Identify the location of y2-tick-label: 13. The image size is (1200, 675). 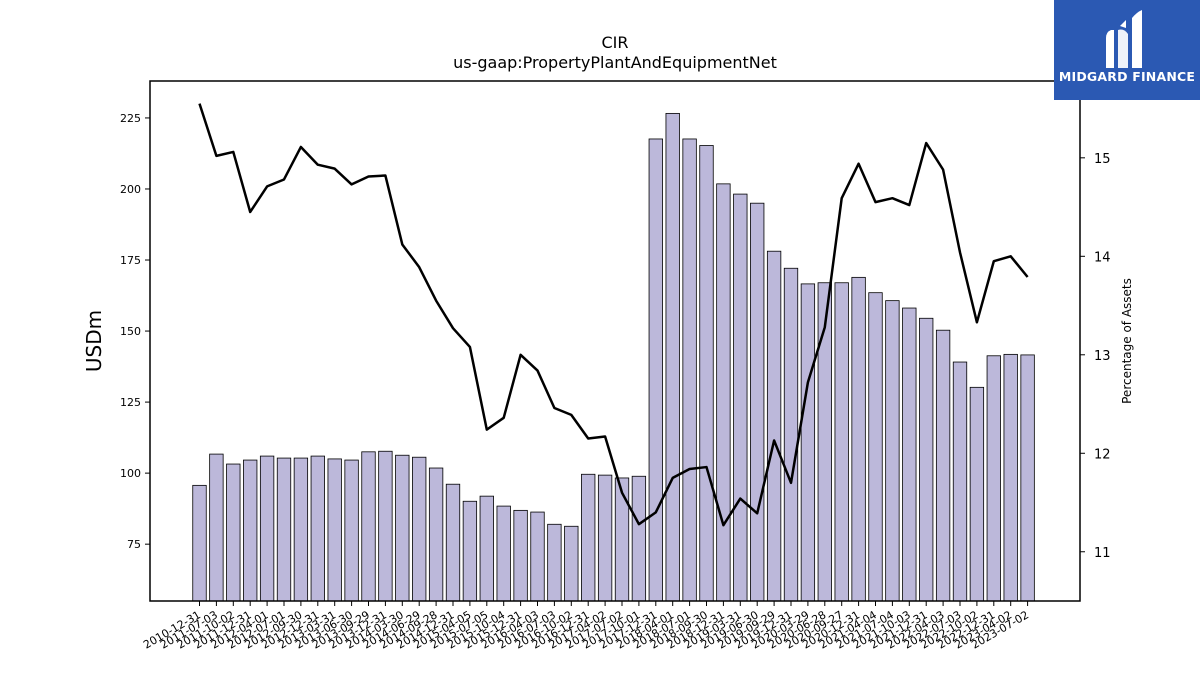
(1102, 356).